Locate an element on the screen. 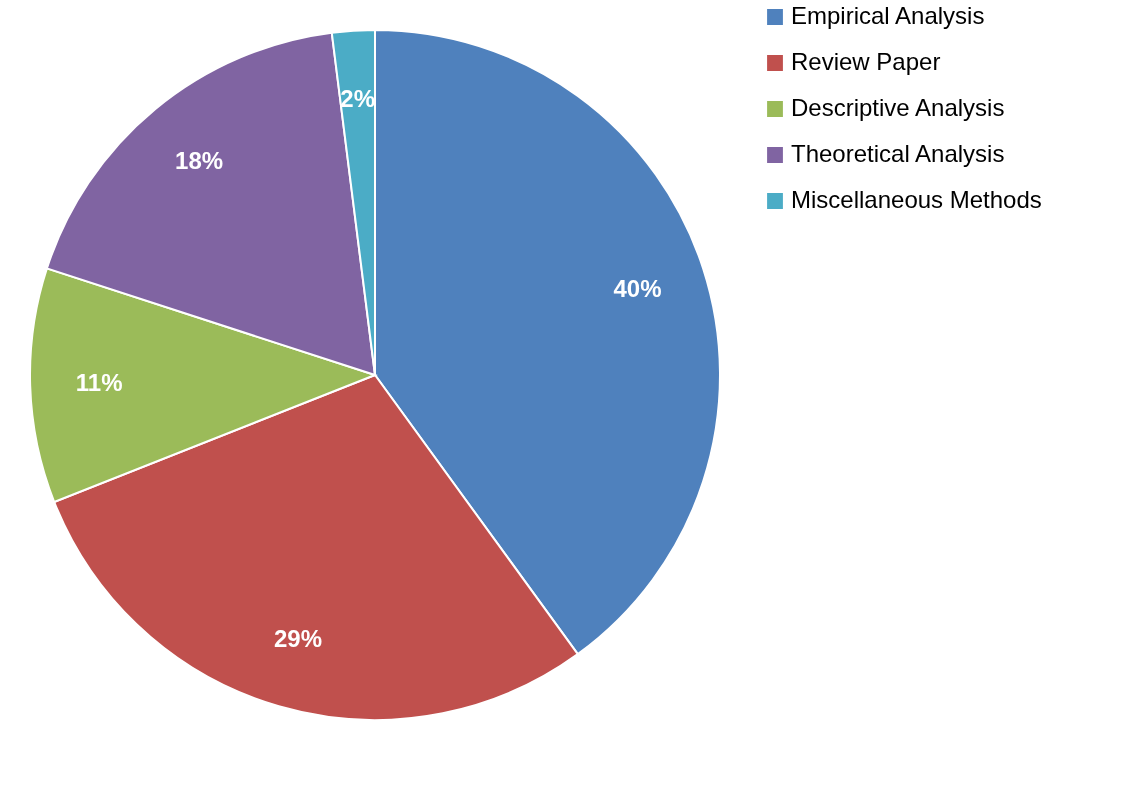  data-label: 40% is located at coordinates (637, 288).